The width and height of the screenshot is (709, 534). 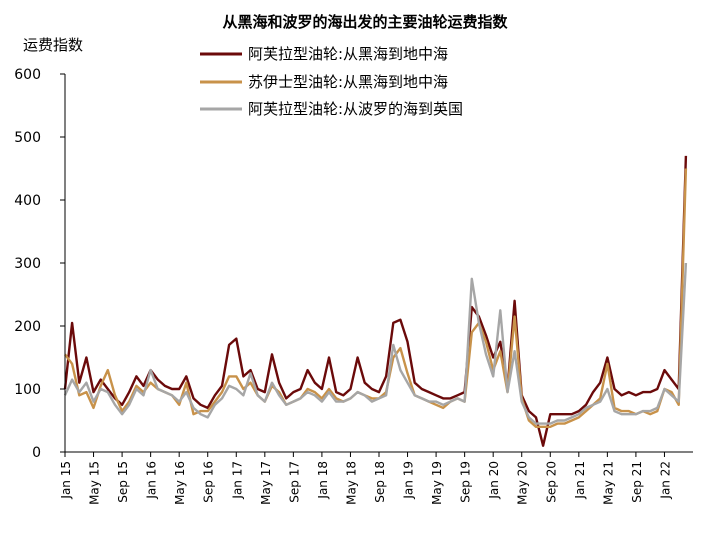 What do you see at coordinates (323, 480) in the screenshot?
I see `x-tick-label: Jan 18` at bounding box center [323, 480].